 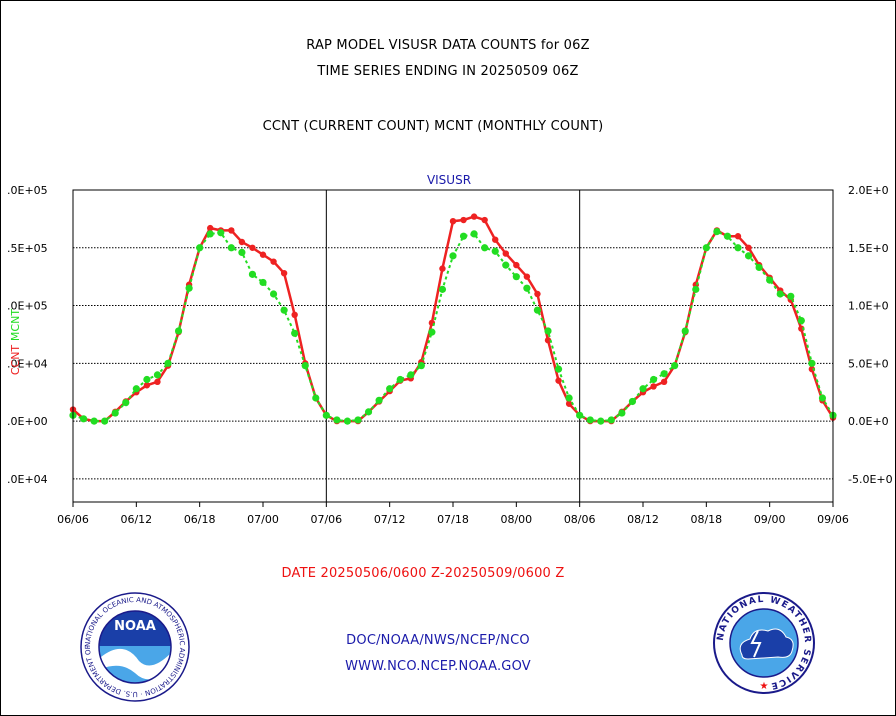 What do you see at coordinates (706, 519) in the screenshot?
I see `x-tick-label: 08/18` at bounding box center [706, 519].